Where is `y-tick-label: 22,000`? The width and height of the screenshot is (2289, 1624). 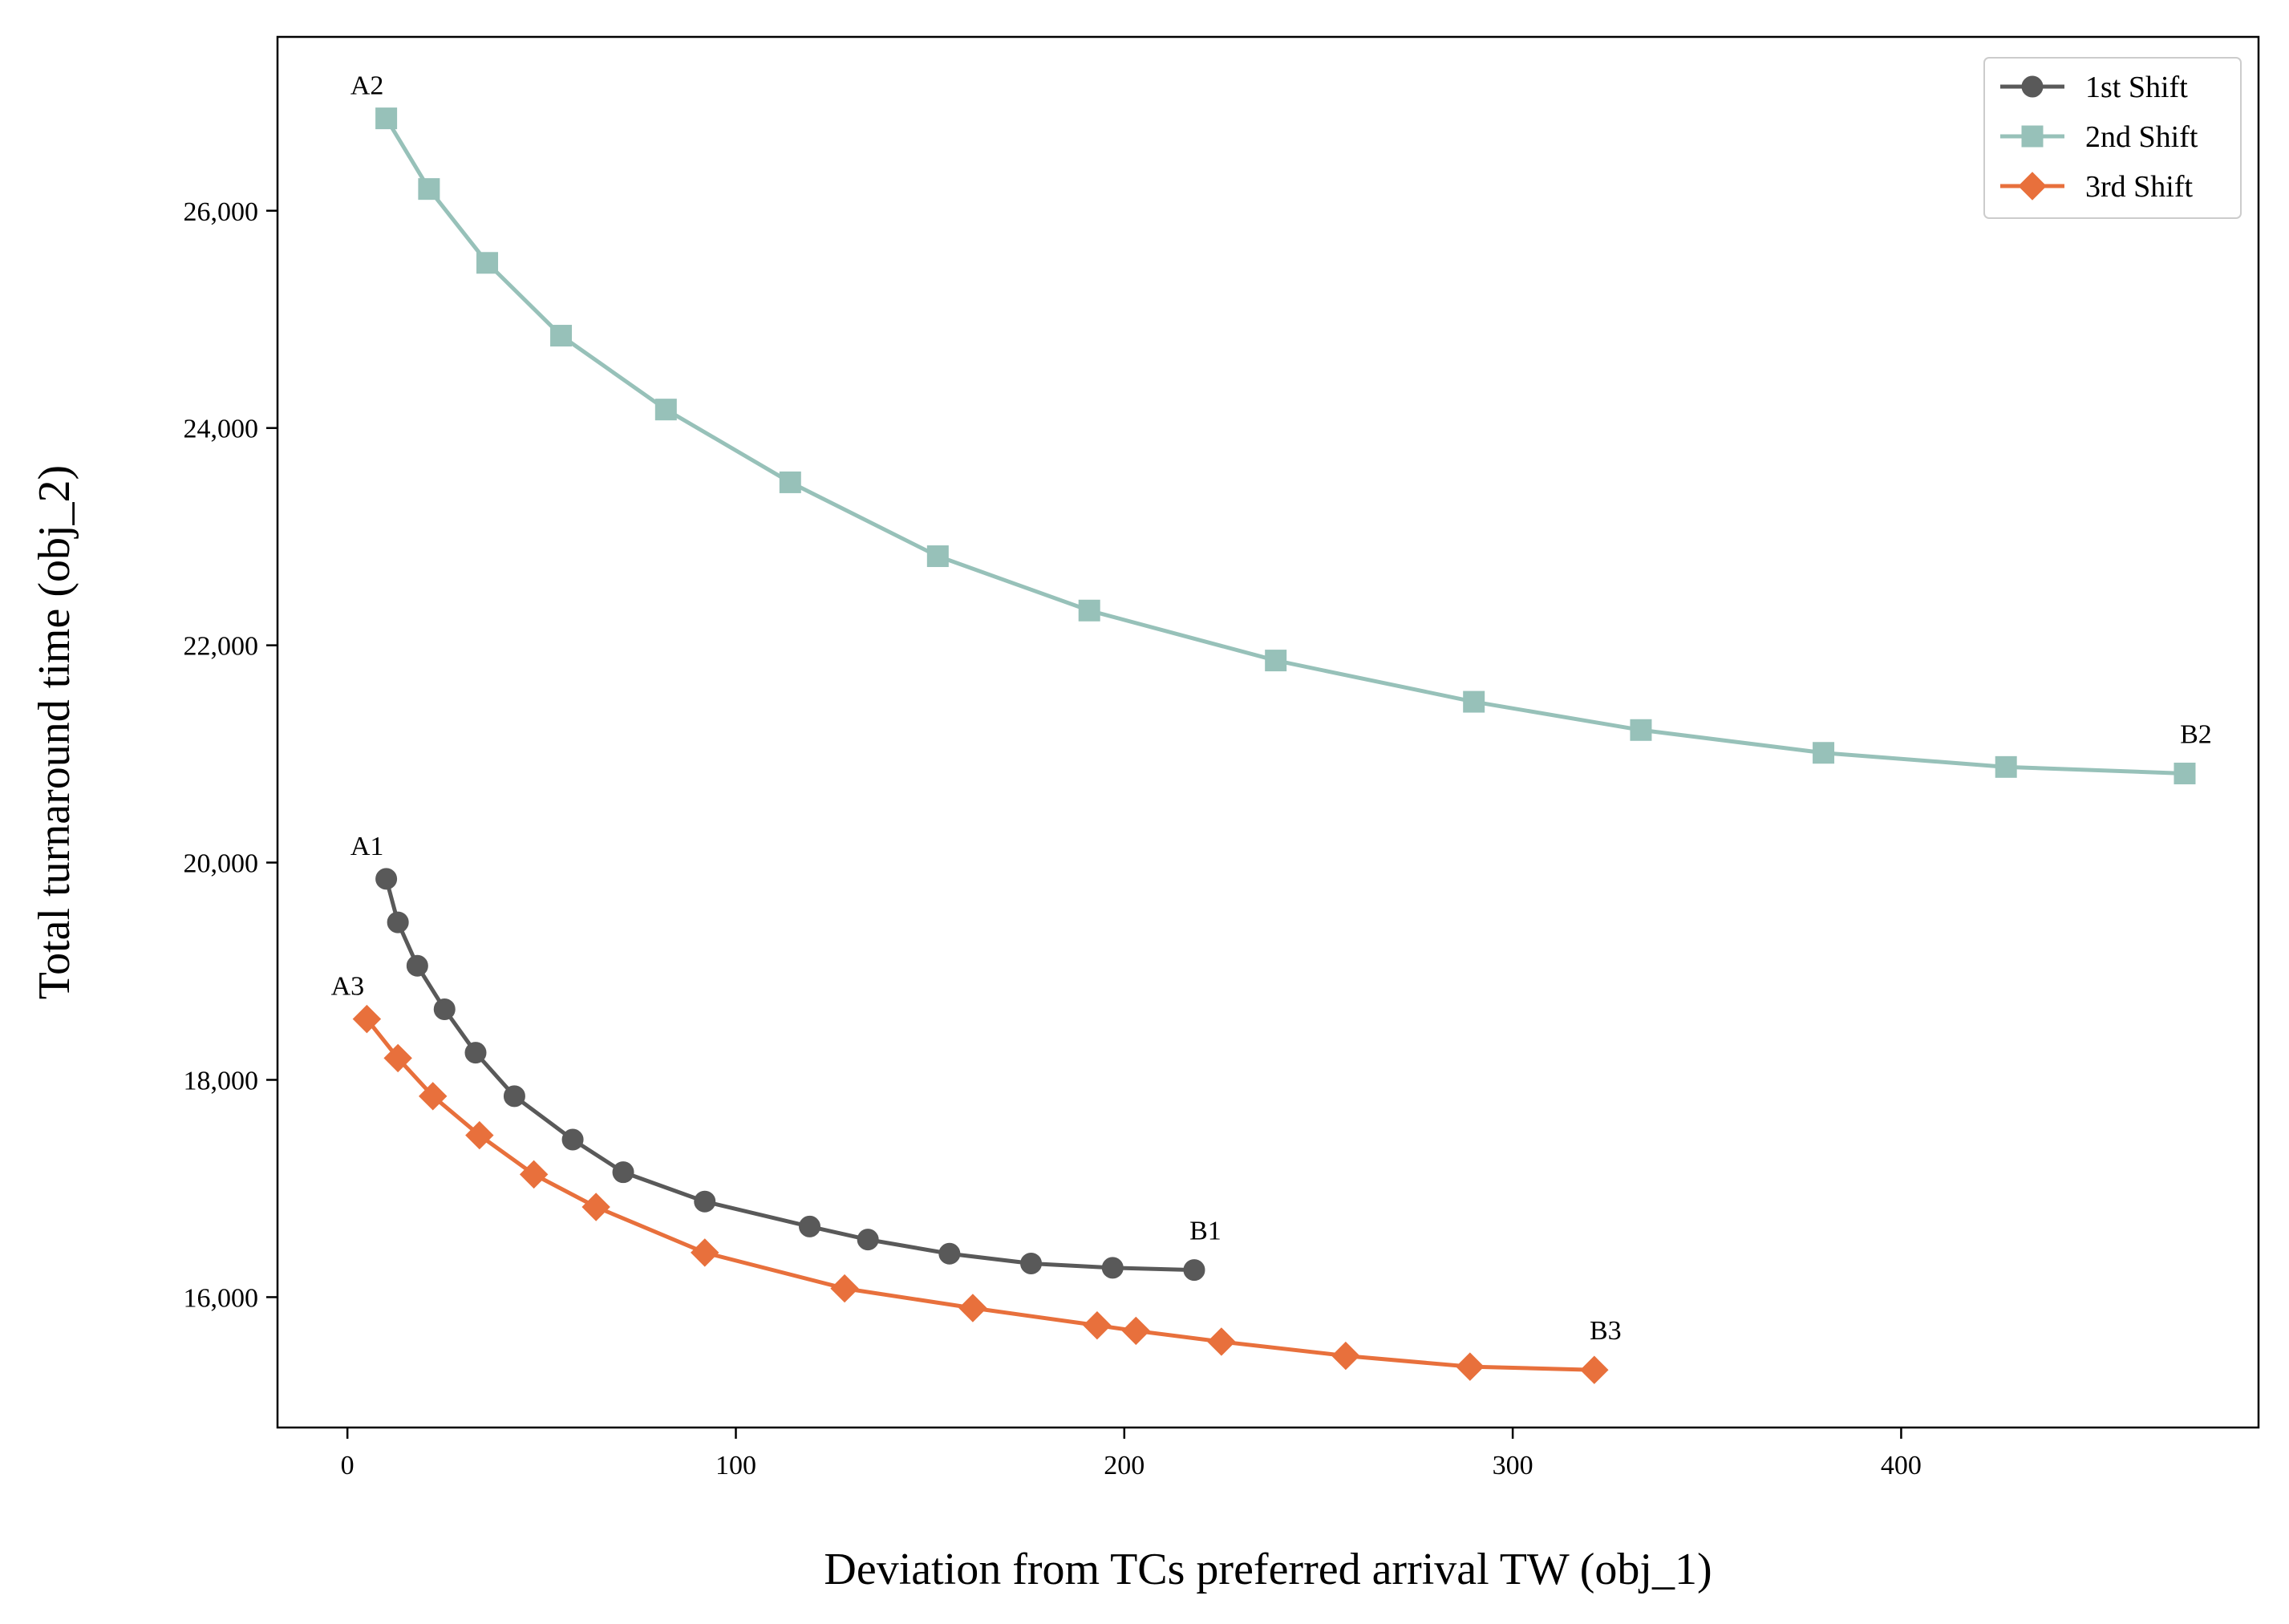 y-tick-label: 22,000 is located at coordinates (221, 647).